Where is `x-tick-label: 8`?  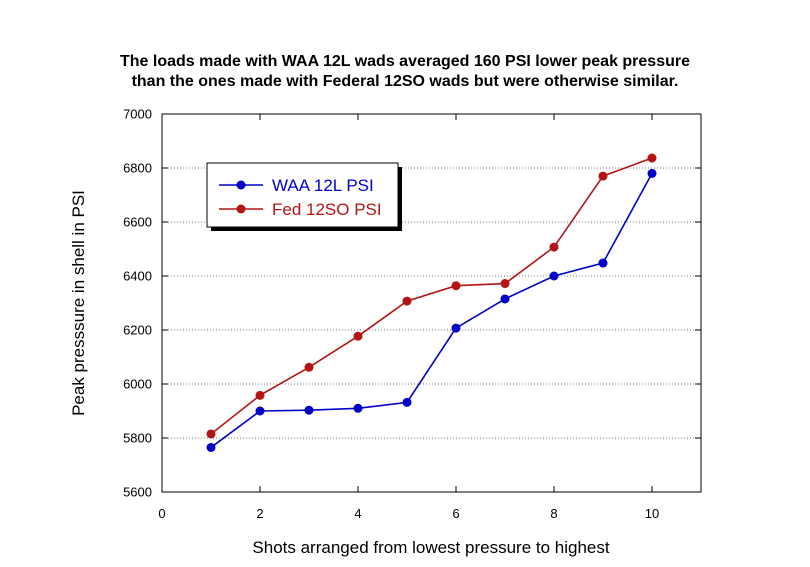 x-tick-label: 8 is located at coordinates (553, 513).